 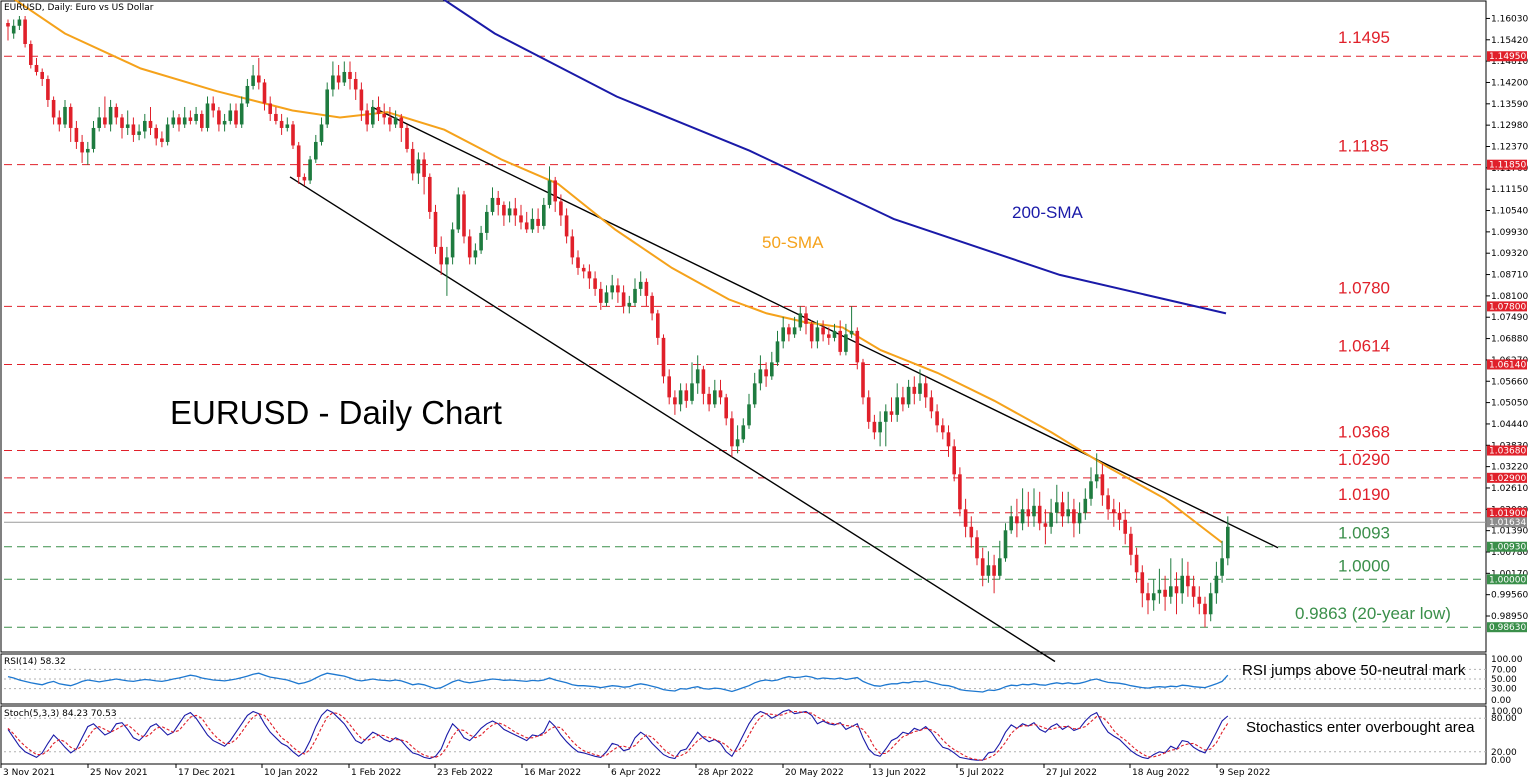 I want to click on stoch-panel-frame, so click(x=743, y=735).